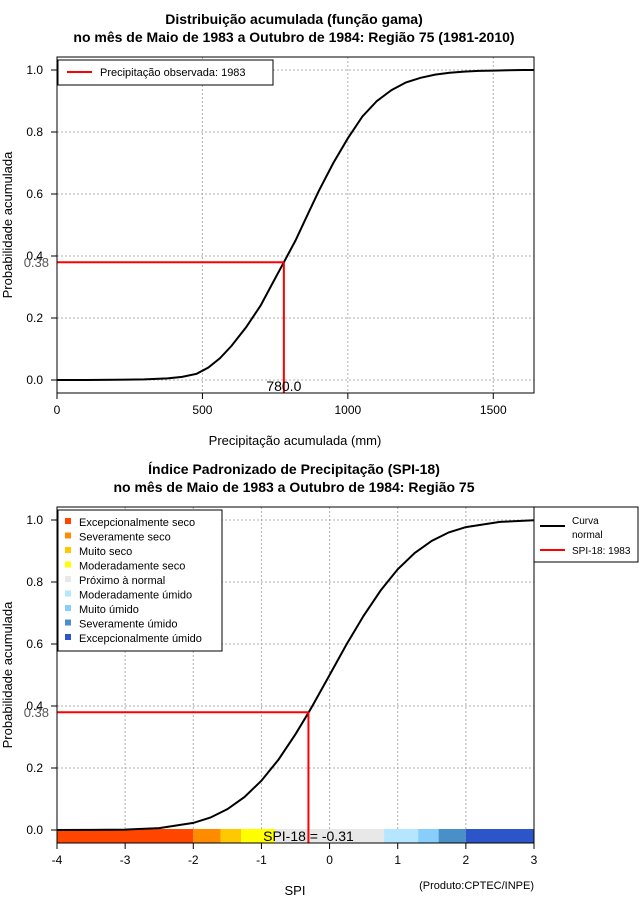 This screenshot has width=640, height=900. Describe the element at coordinates (34, 830) in the screenshot. I see `c2-y-tick-label: 0.0` at that location.